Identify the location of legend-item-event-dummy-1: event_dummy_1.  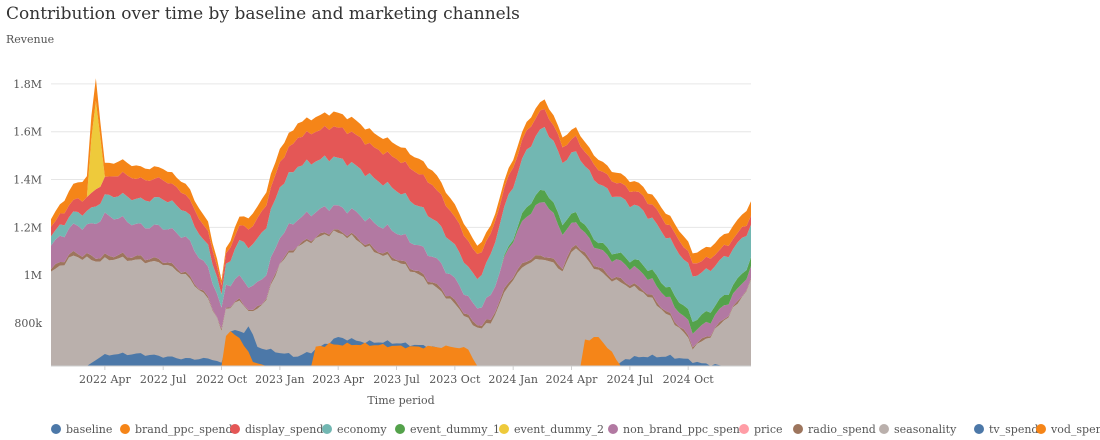
(447, 429).